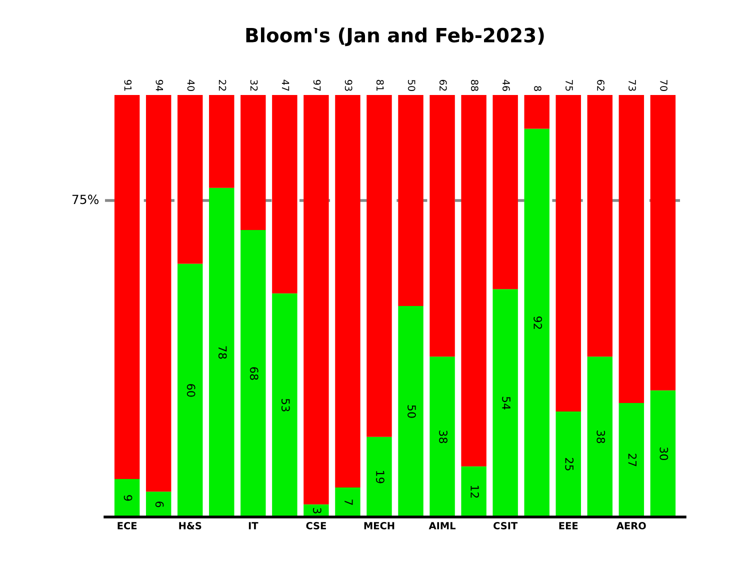 This screenshot has height=586, width=743. I want to click on data-label: 47, so click(286, 85).